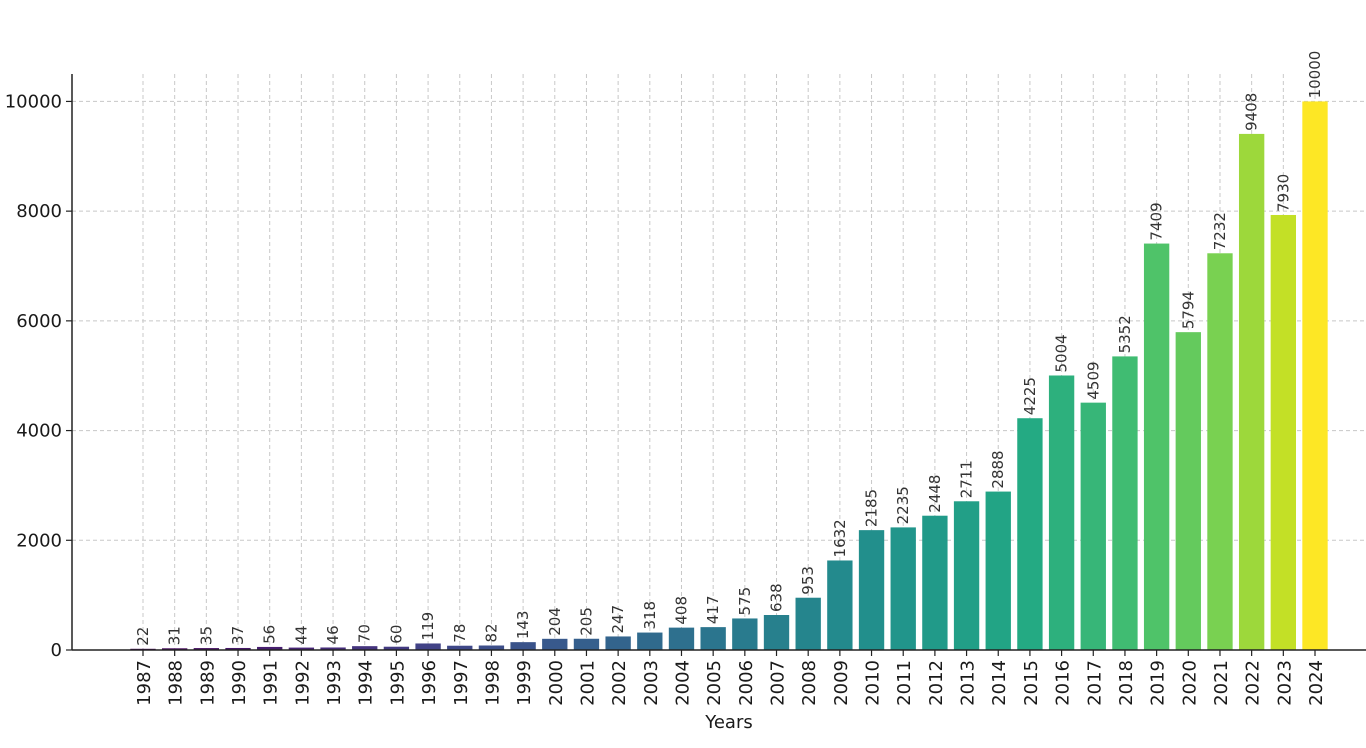 This screenshot has height=748, width=1366. Describe the element at coordinates (176, 683) in the screenshot. I see `x-tick-label-1988: 1988` at that location.